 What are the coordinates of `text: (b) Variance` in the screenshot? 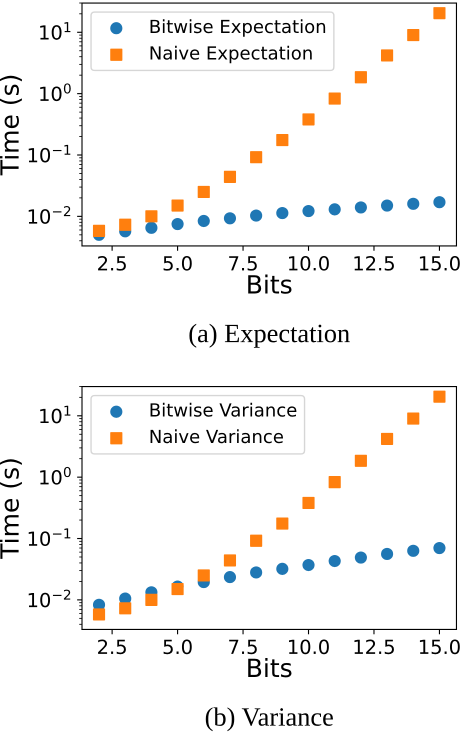 It's located at (269, 719).